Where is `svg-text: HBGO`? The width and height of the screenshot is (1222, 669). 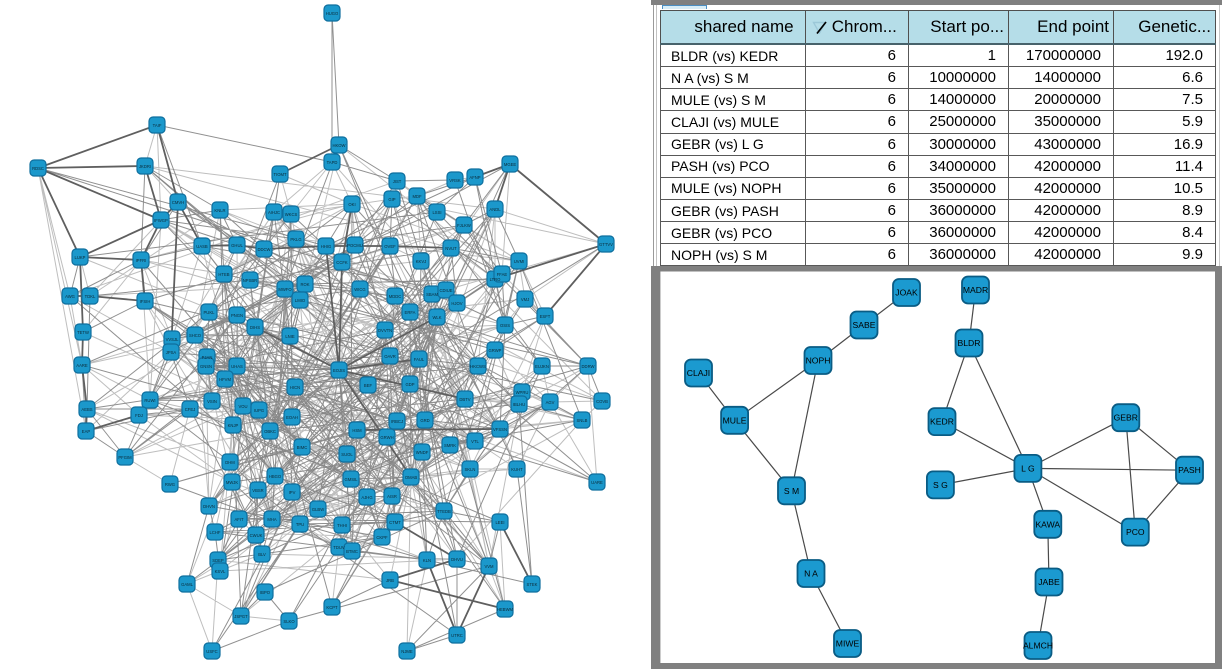
svg-text: HBGO is located at coordinates (275, 476).